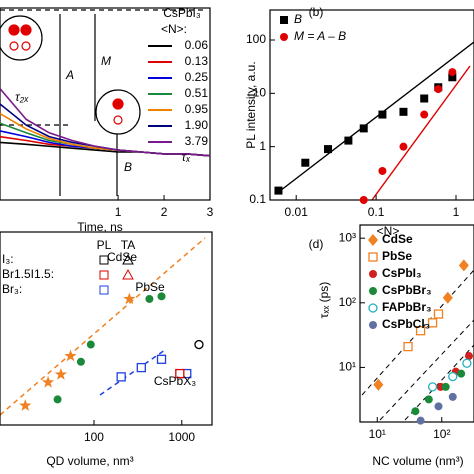 This screenshot has width=474, height=474. I want to click on annotation: M, so click(106, 61).